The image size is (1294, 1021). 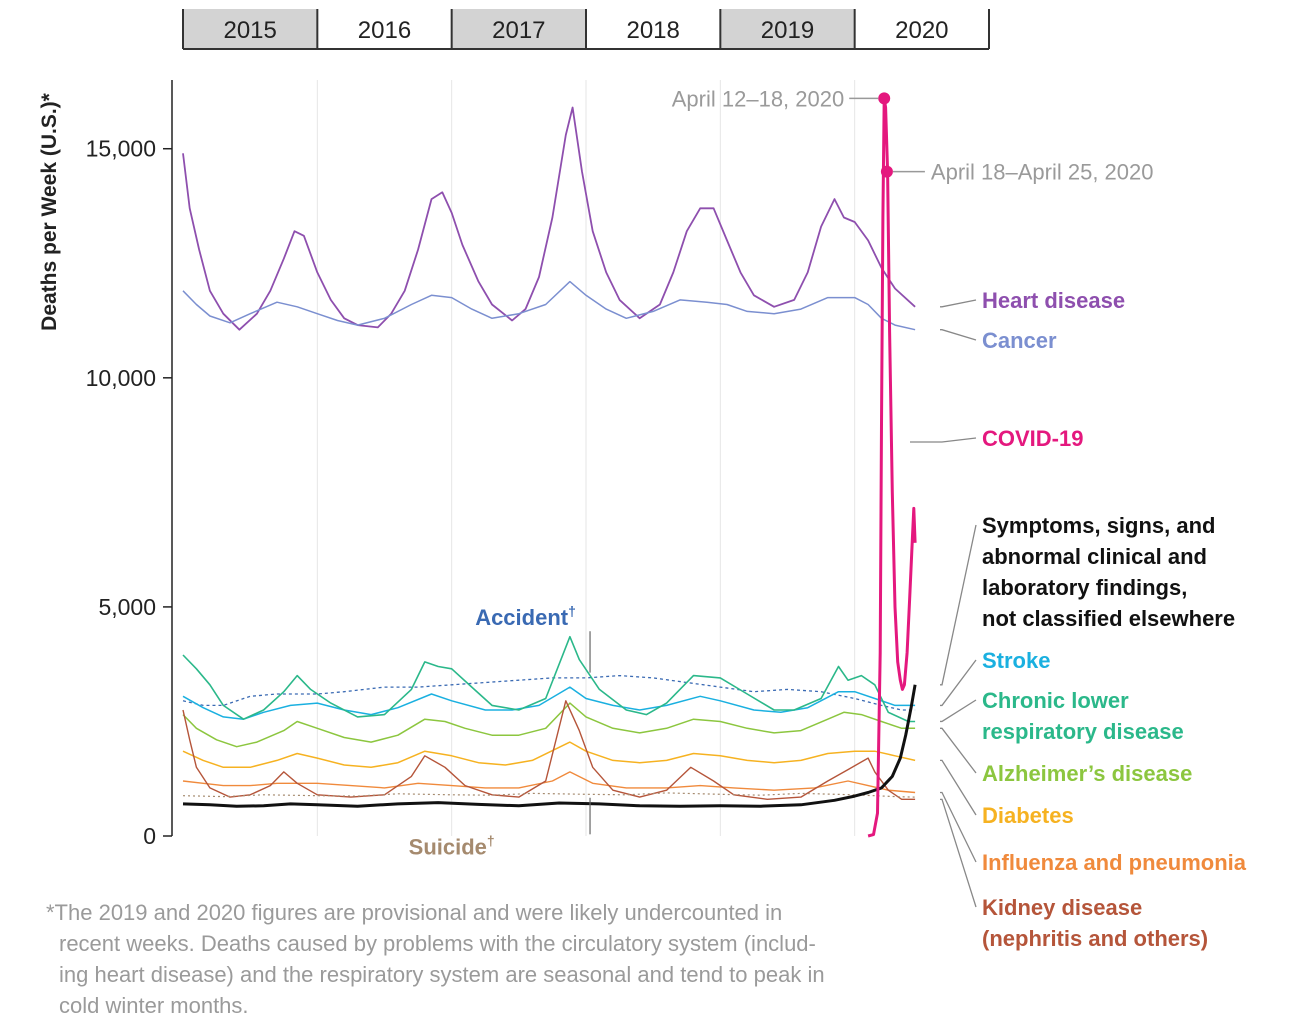 I want to click on y-tick-label: 10,000, so click(x=121, y=378).